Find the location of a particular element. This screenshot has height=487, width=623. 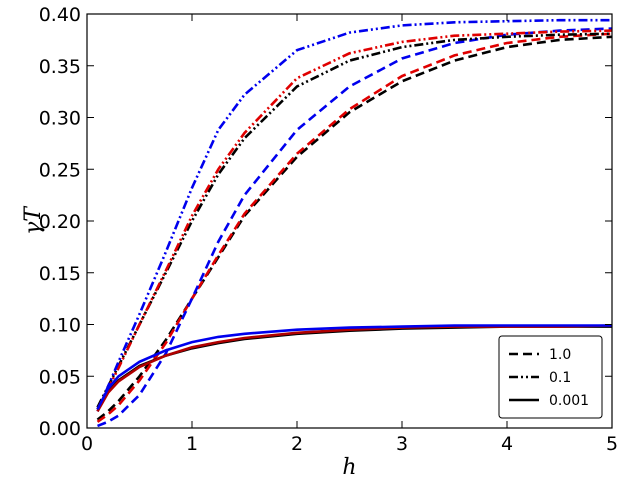

y-tick-label: 0.30 is located at coordinates (60, 119).